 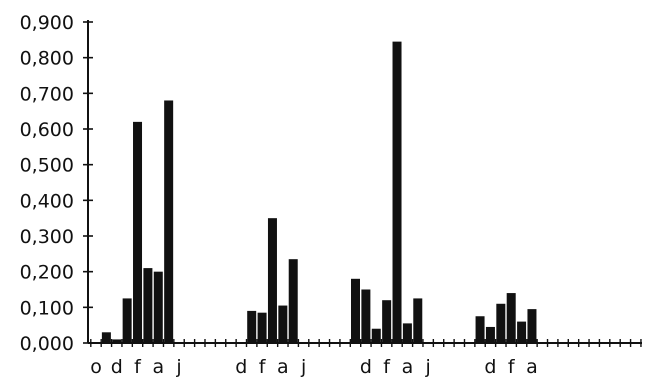 I want to click on y-tick-label: 0,500, so click(x=47, y=166).